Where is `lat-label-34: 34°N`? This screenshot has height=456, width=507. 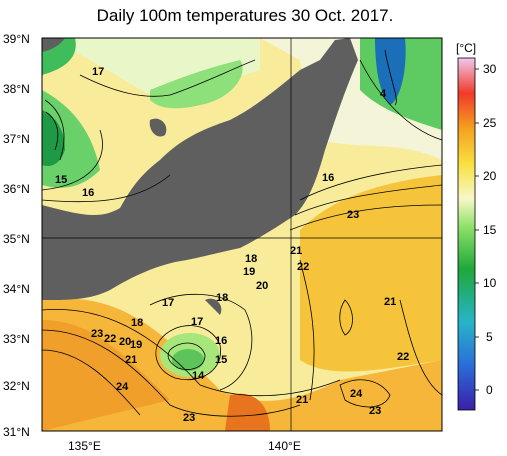 lat-label-34: 34°N is located at coordinates (16, 289).